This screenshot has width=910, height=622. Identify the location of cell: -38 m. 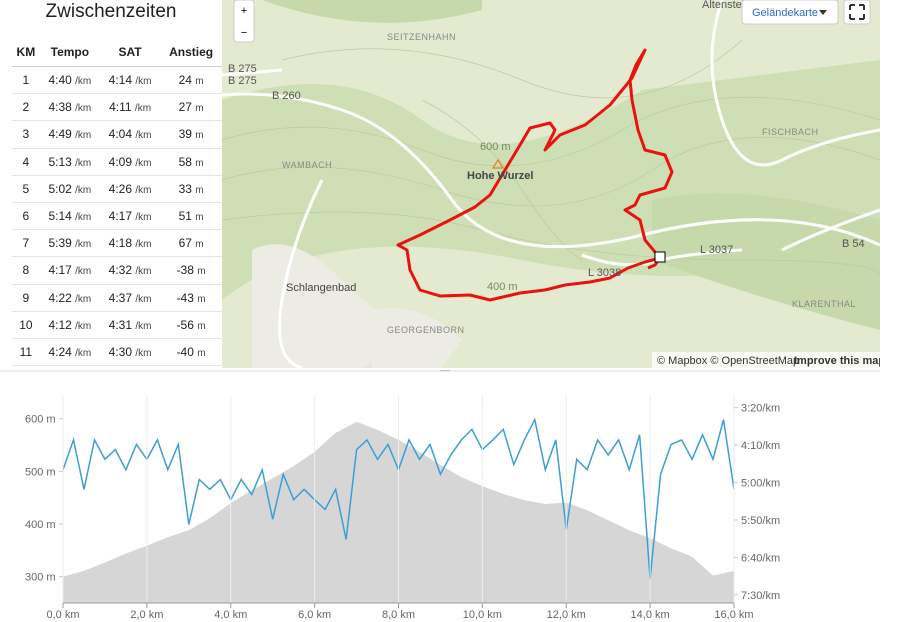
(191, 270).